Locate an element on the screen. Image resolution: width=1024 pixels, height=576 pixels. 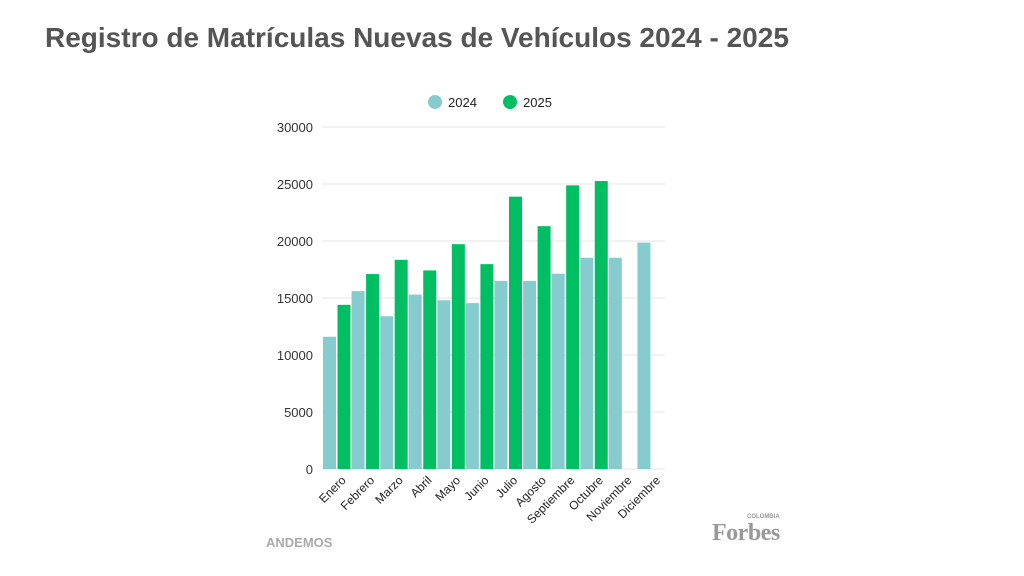
y-tick-label: 15000 is located at coordinates (295, 298).